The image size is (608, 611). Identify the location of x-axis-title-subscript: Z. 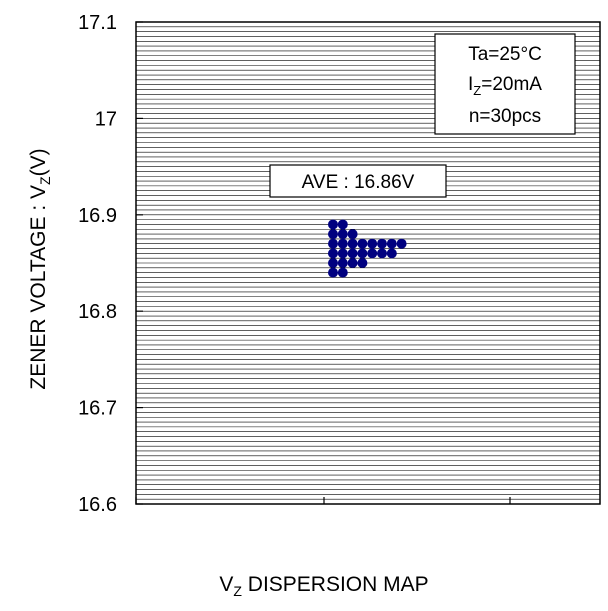
(237, 591).